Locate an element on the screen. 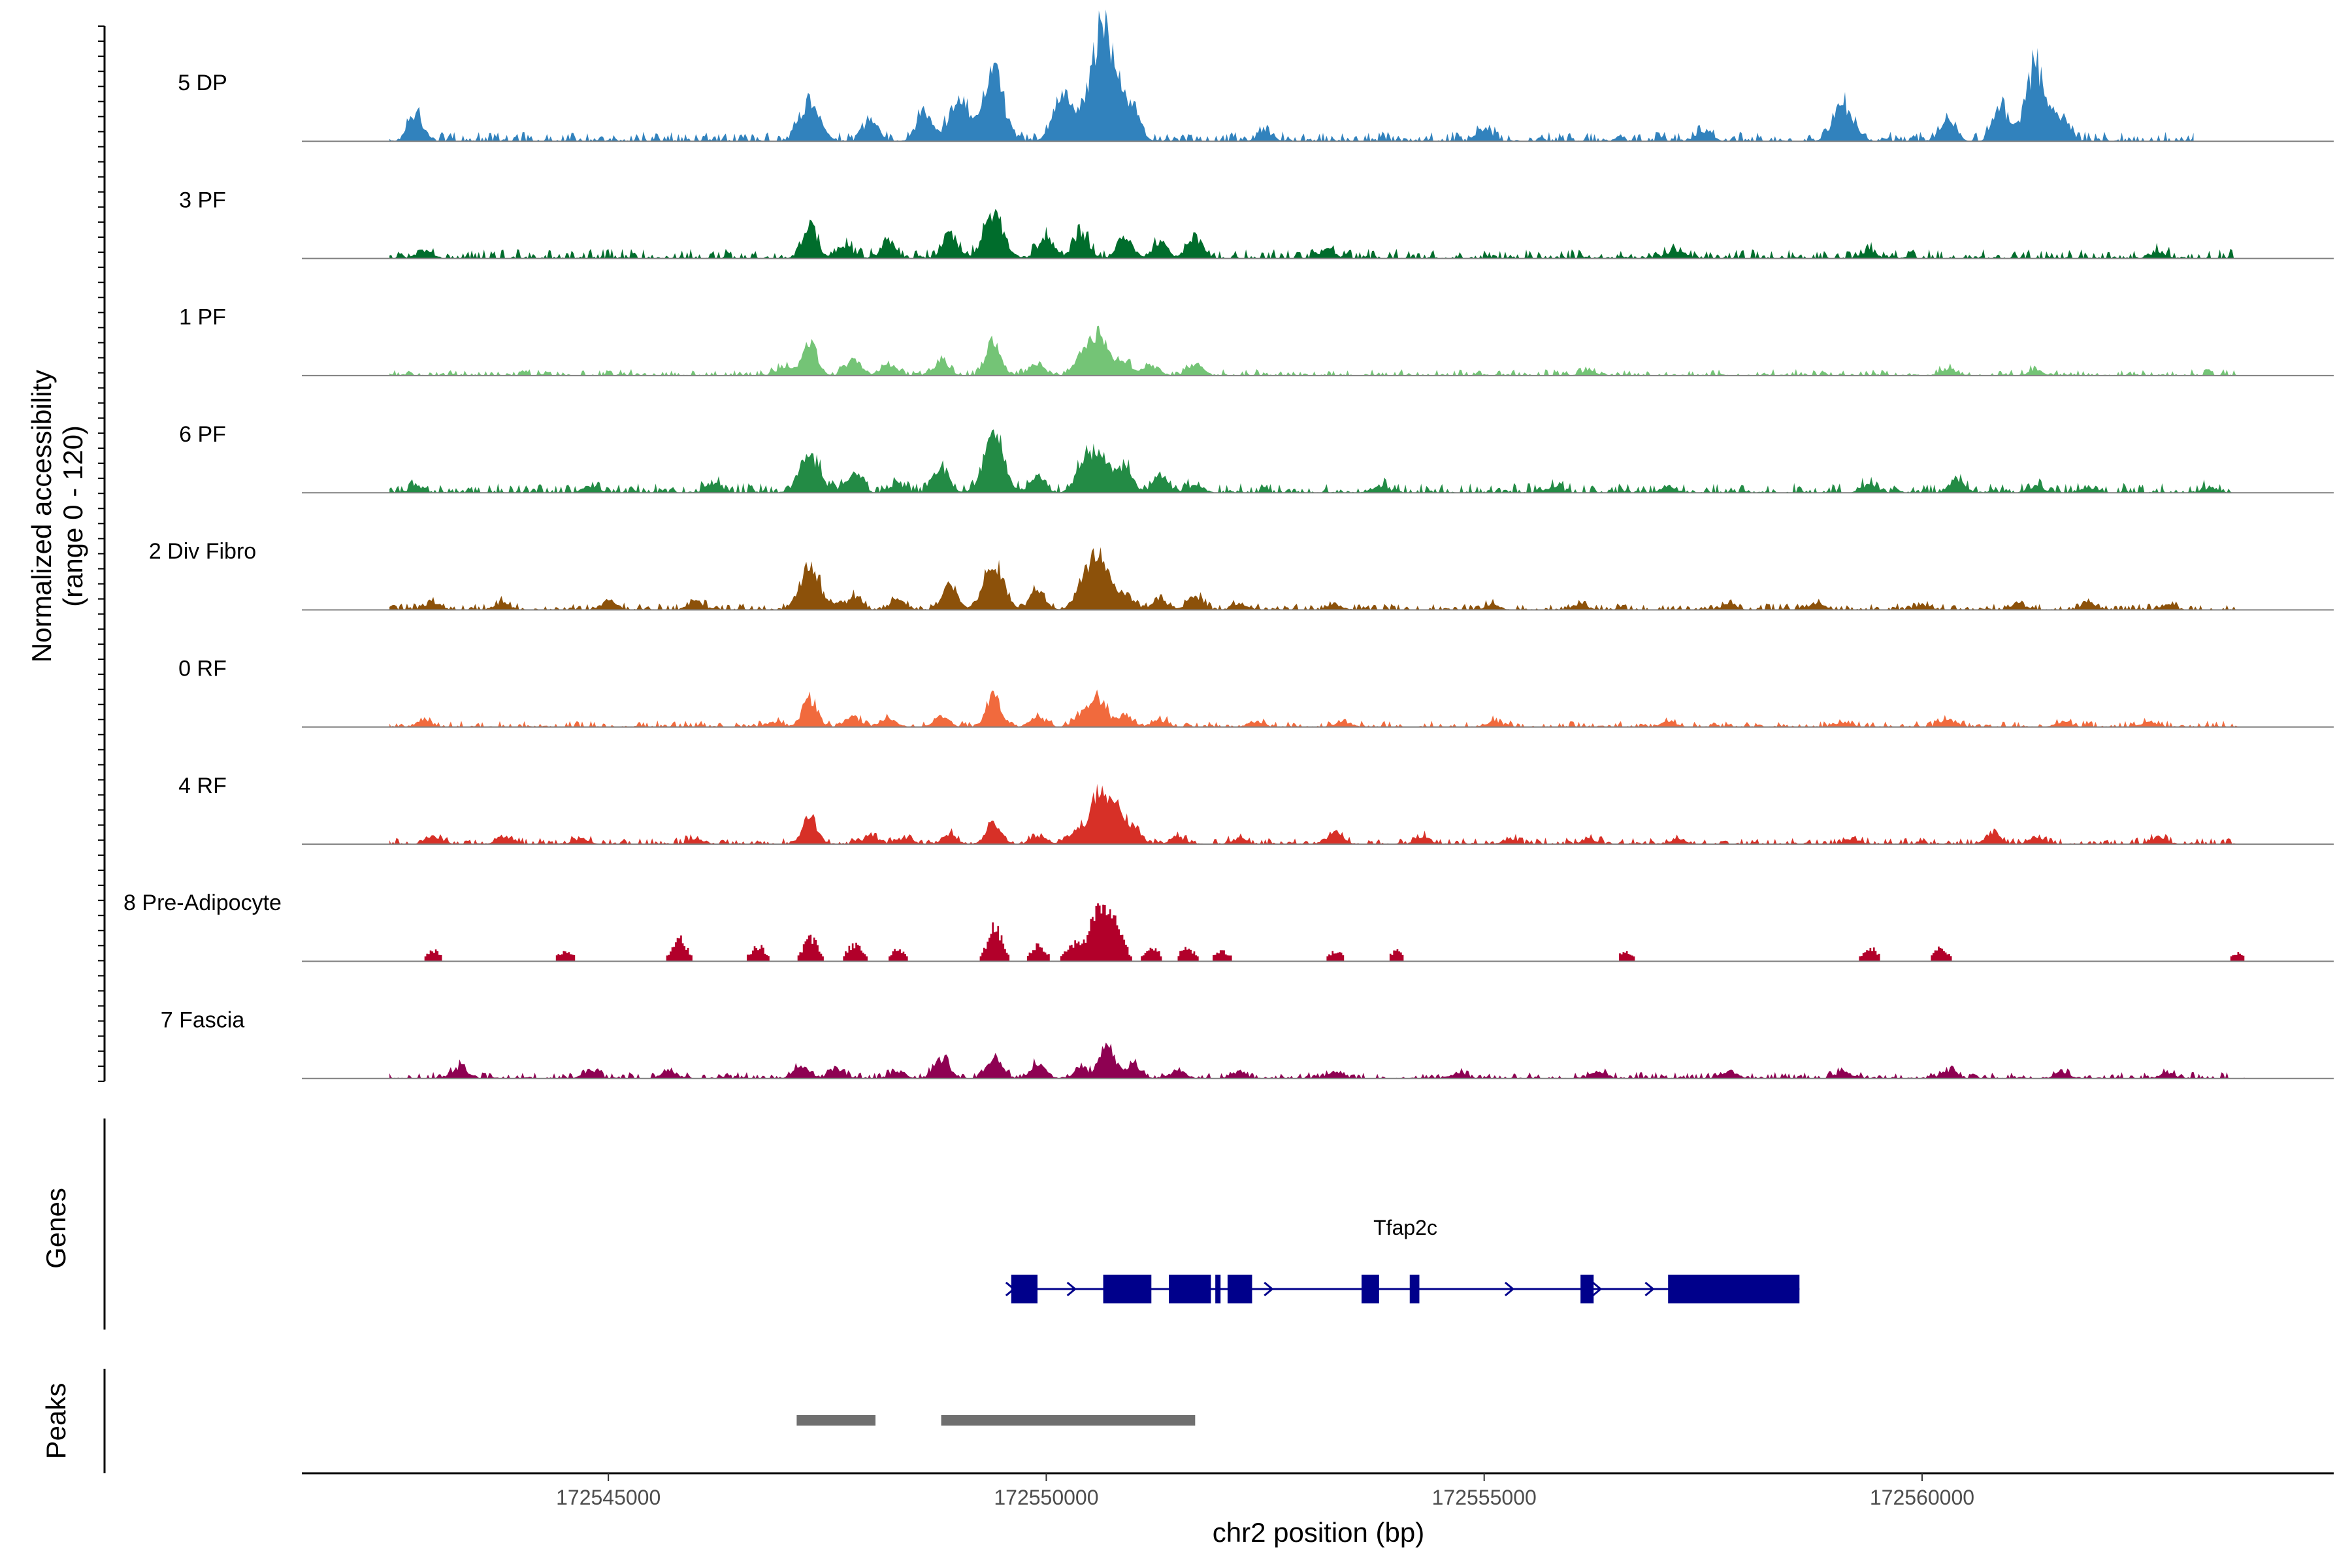 This screenshot has height=1568, width=2352. x-tick-label: 172545000 is located at coordinates (608, 1497).